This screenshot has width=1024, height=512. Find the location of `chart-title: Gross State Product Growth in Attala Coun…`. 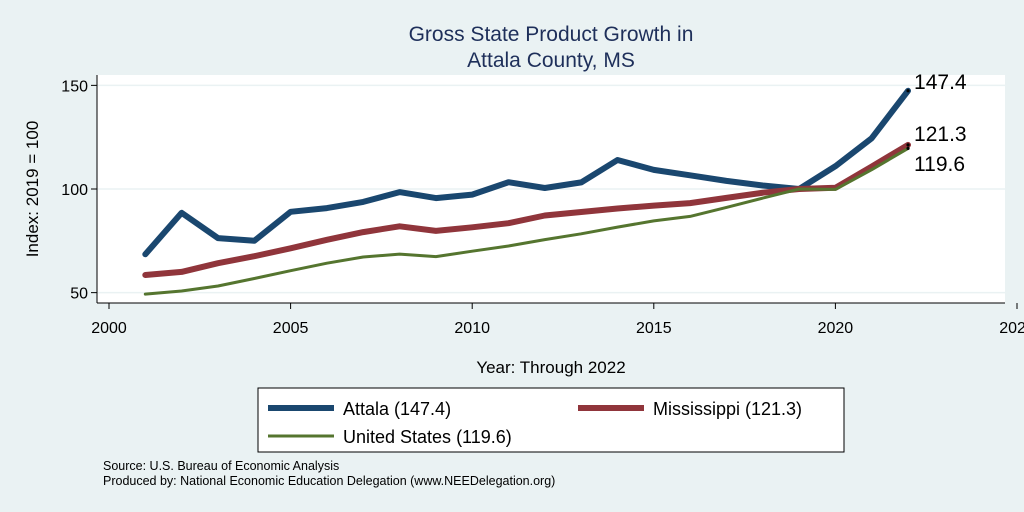

chart-title: Gross State Product Growth in Attala Coun… is located at coordinates (551, 47).